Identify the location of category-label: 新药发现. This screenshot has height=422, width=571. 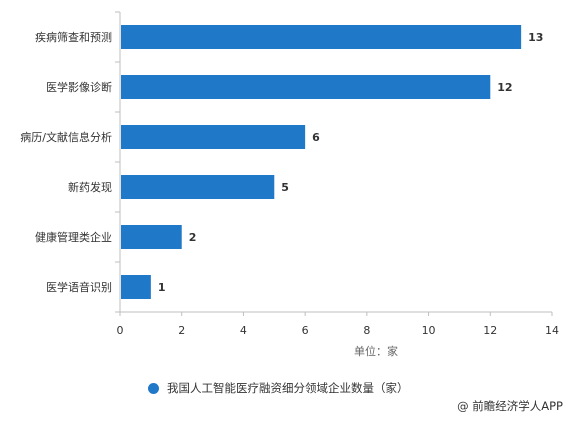
(90, 187).